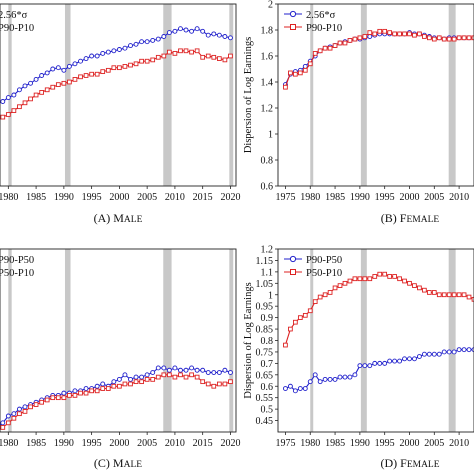 This screenshot has width=474, height=474. Describe the element at coordinates (265, 421) in the screenshot. I see `y-tick-label: 0.45` at that location.